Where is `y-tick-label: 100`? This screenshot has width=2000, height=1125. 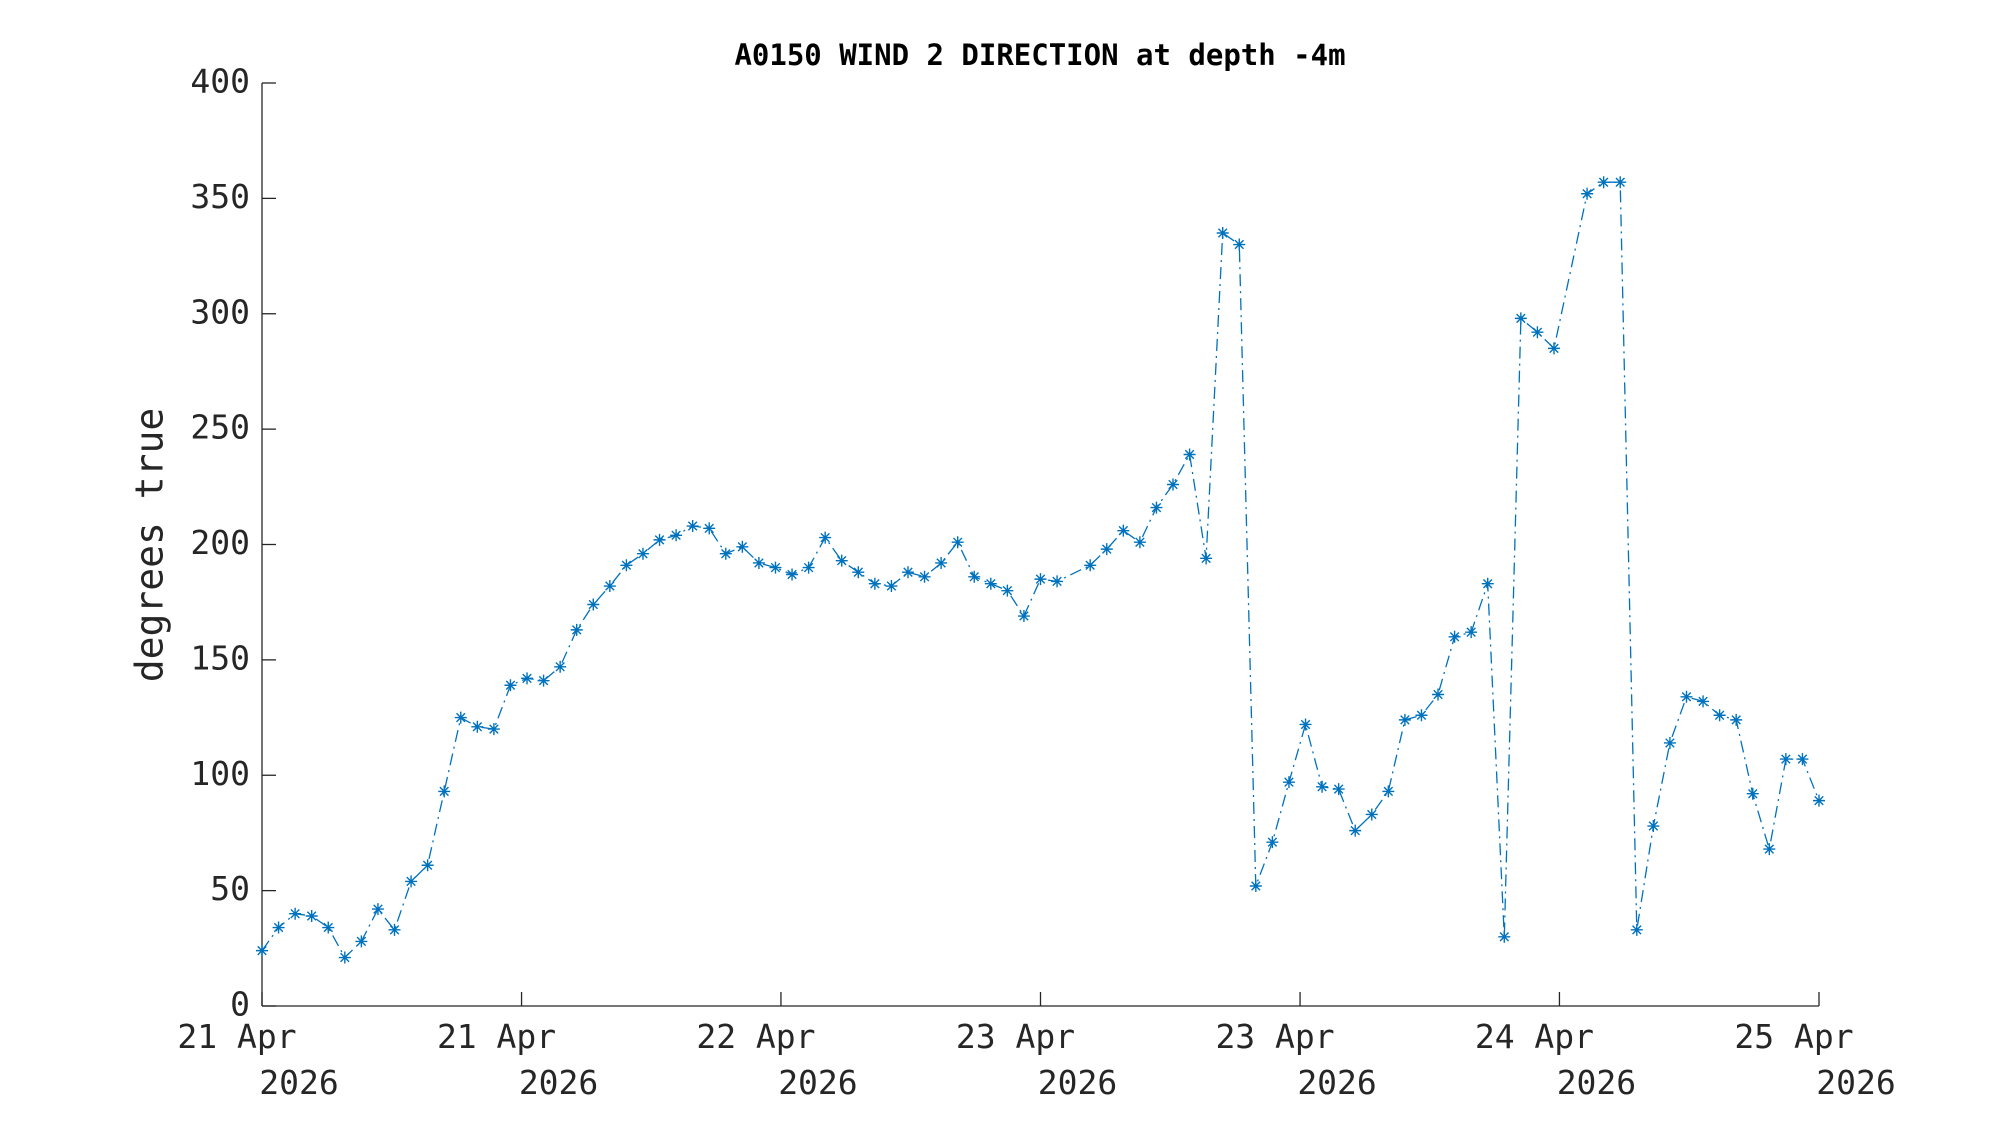
y-tick-label: 100 is located at coordinates (220, 773).